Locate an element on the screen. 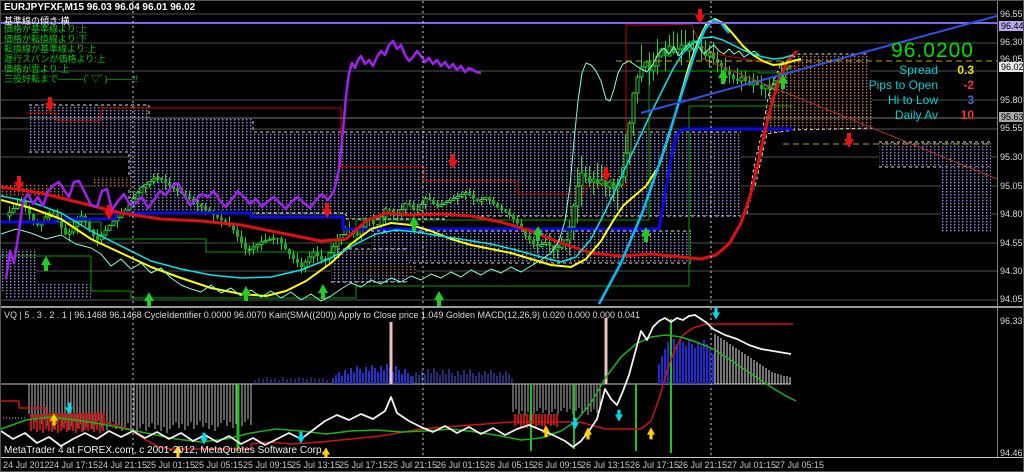 The width and height of the screenshot is (1024, 472). ichimoku-status-row: 三役好転まで────(ﾟ▽ﾟ)────!! is located at coordinates (71, 79).